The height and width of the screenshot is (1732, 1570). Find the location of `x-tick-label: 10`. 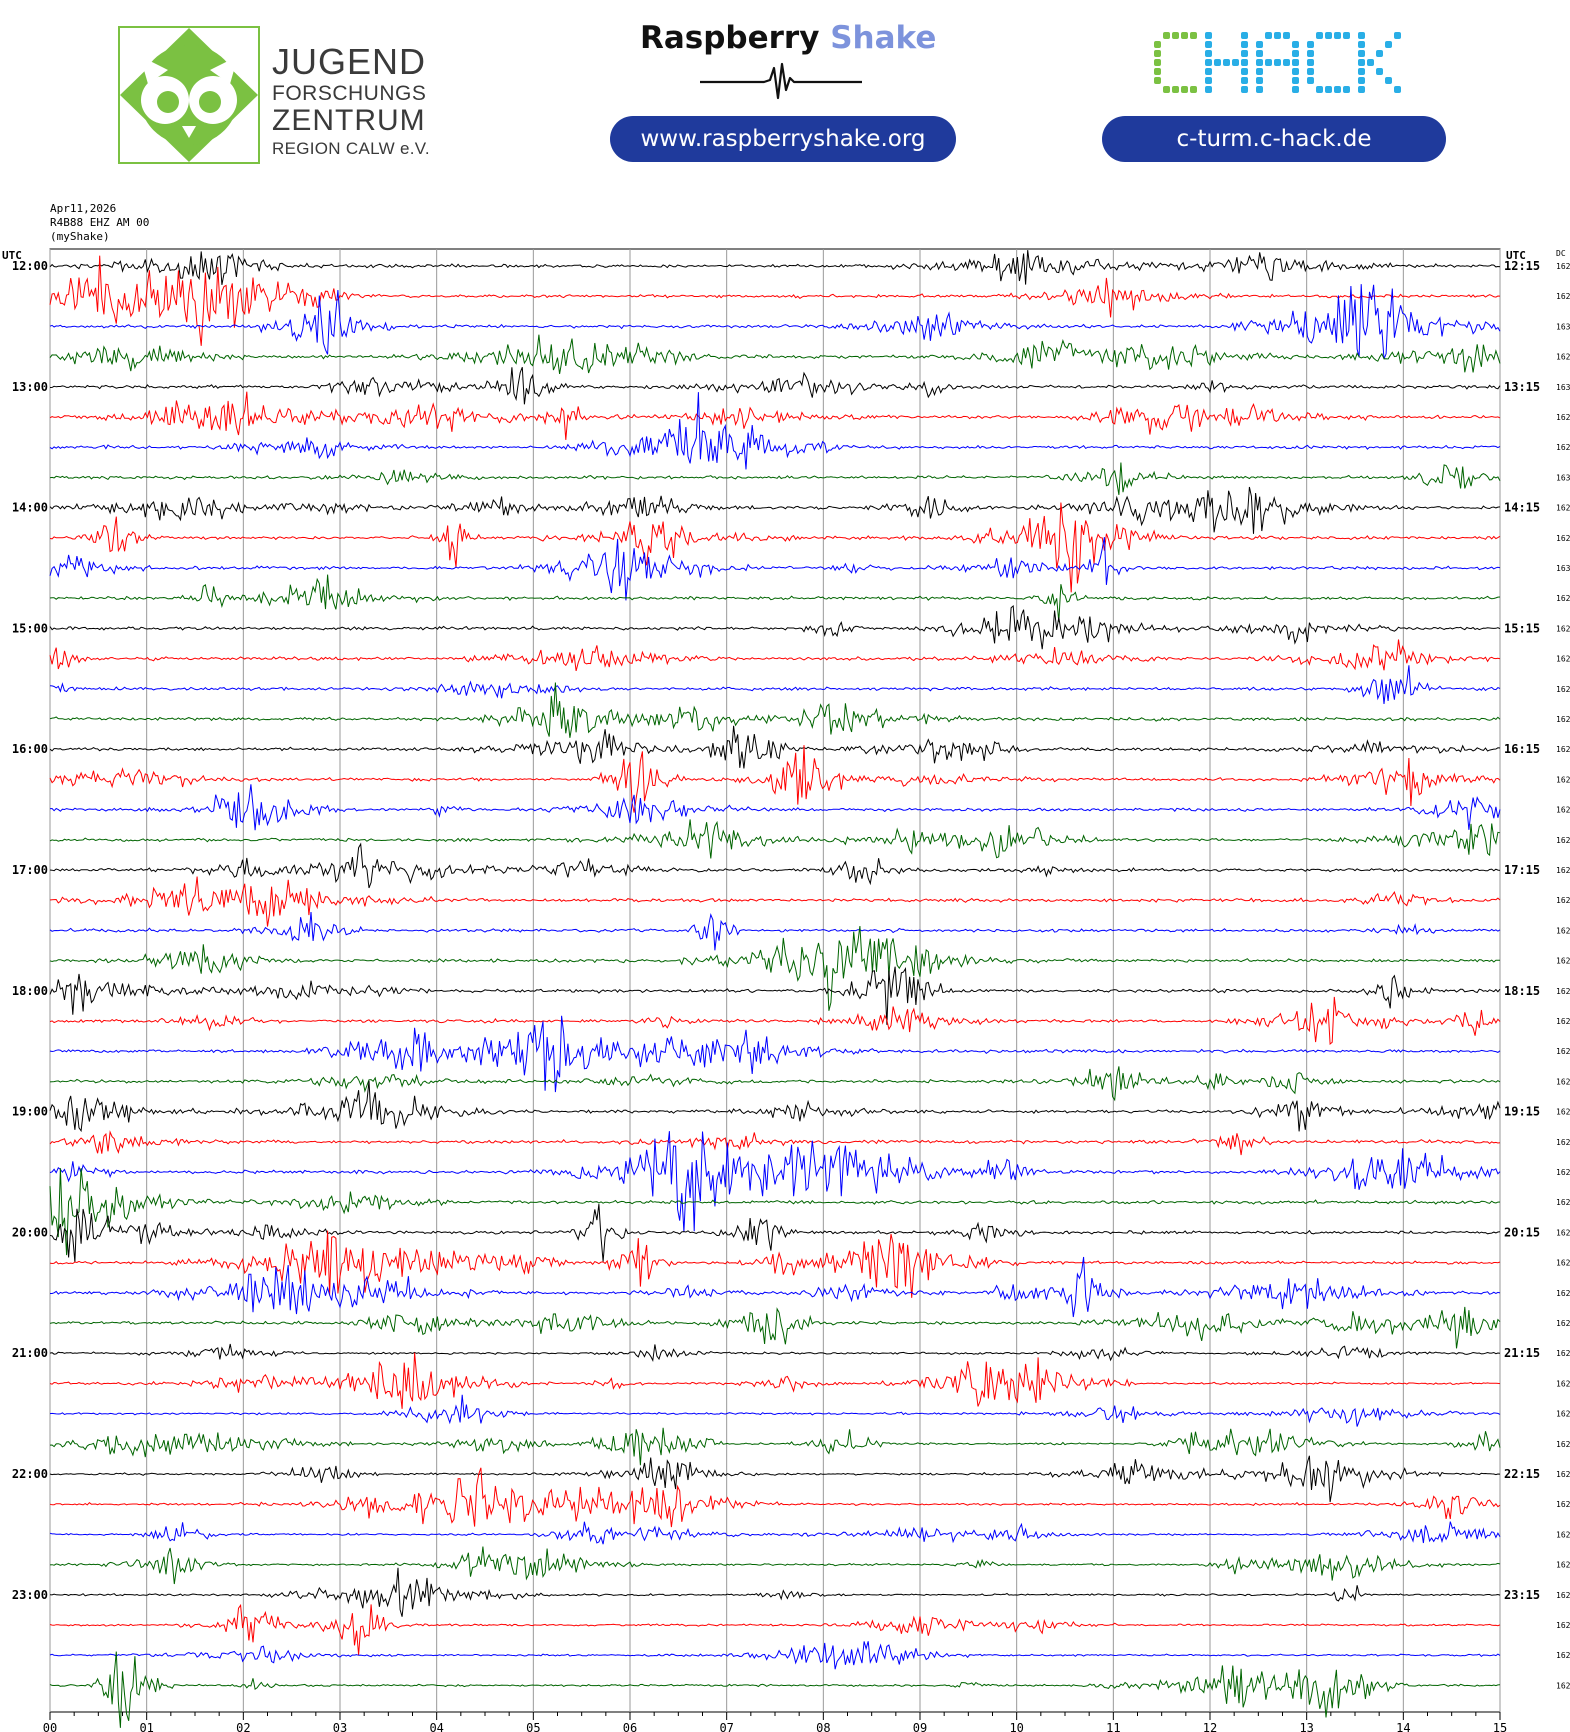

x-tick-label: 10 is located at coordinates (1016, 1726).